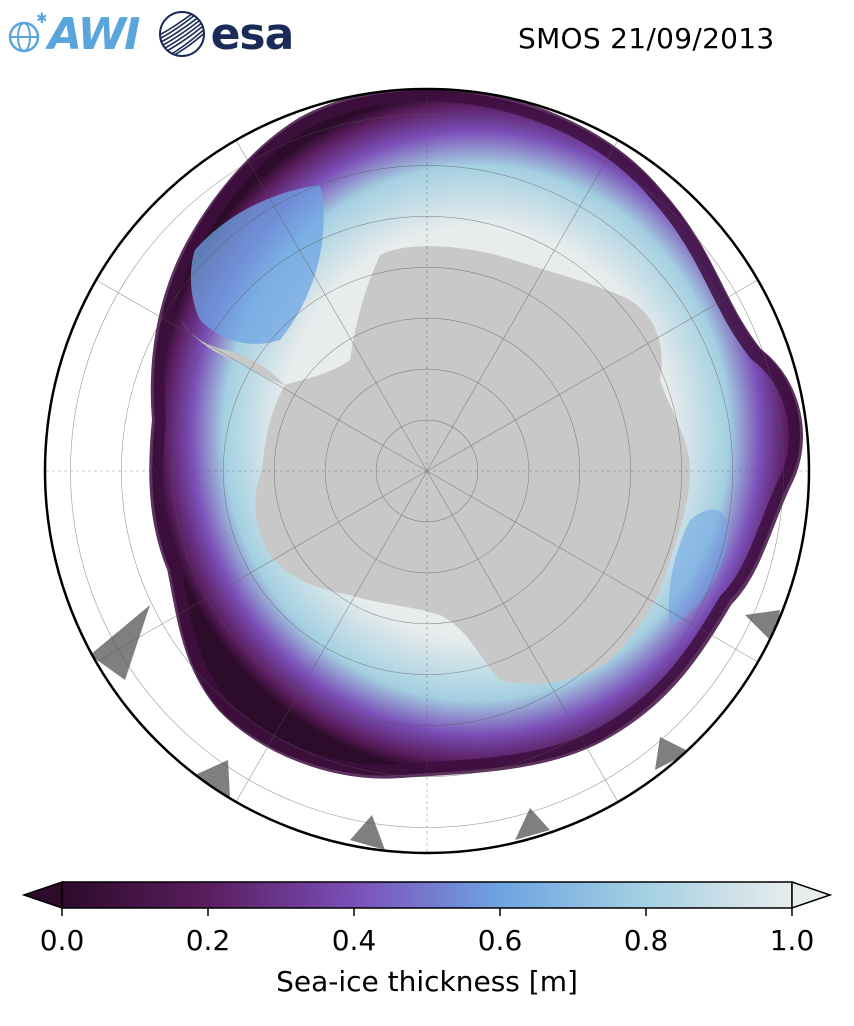 This screenshot has width=854, height=1026. I want to click on weddell-thin-ice, so click(257, 264).